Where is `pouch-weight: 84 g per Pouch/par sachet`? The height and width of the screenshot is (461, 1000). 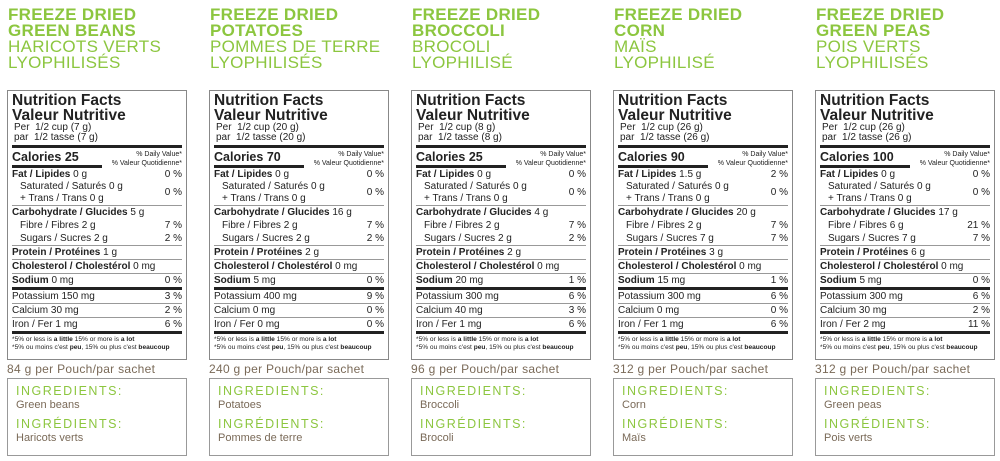
pouch-weight: 84 g per Pouch/par sachet is located at coordinates (81, 369).